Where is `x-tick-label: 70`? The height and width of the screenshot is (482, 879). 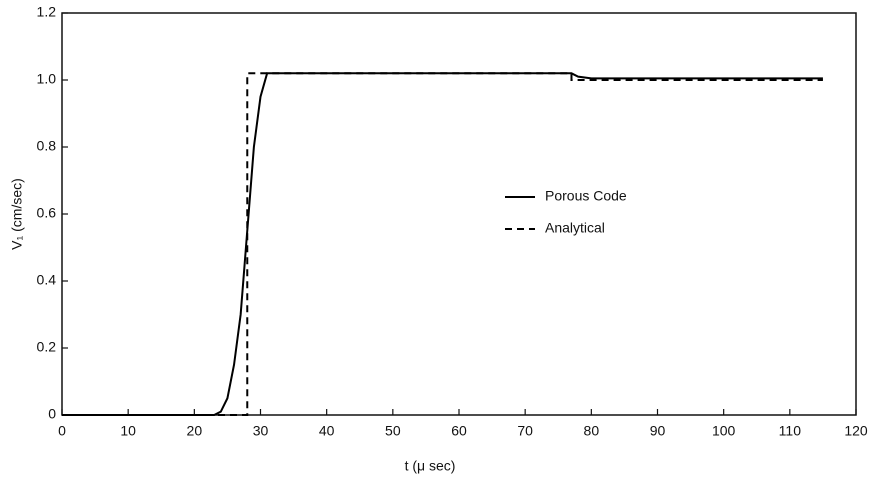
x-tick-label: 70 is located at coordinates (525, 431).